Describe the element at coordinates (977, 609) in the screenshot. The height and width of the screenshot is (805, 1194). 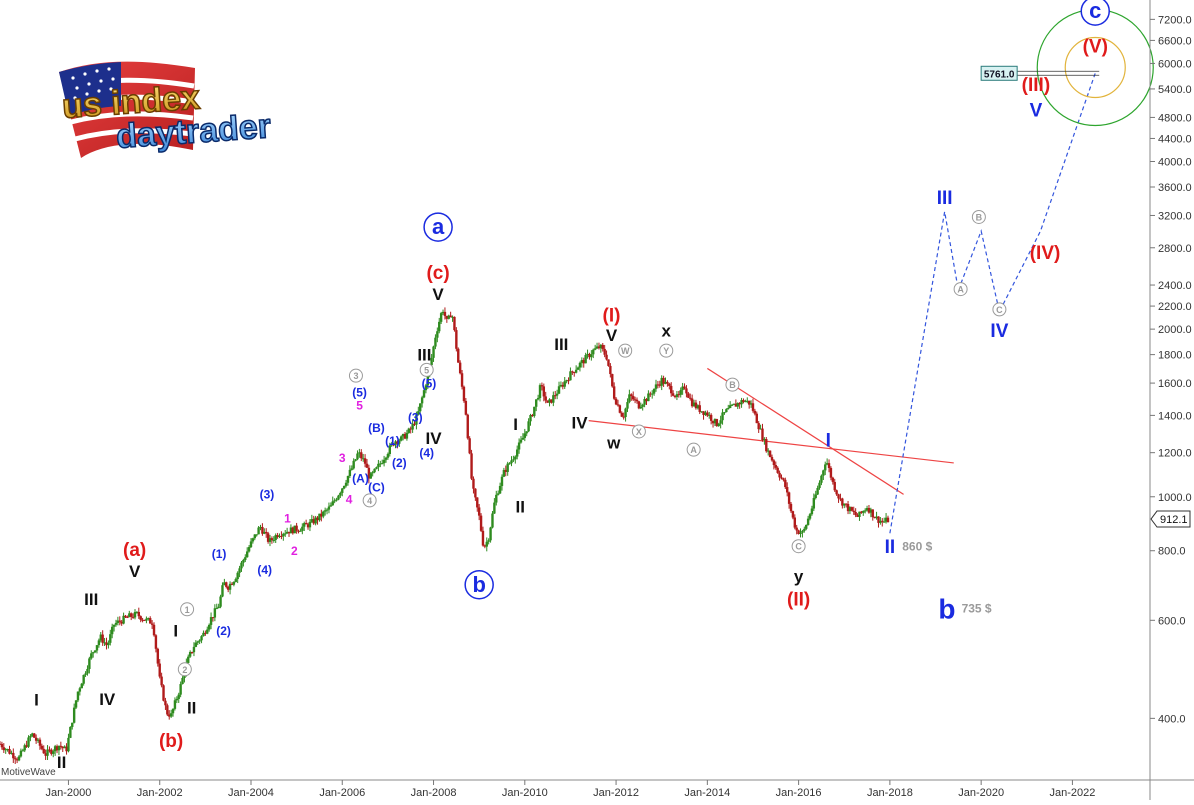
I see `wave-label: 735 $` at that location.